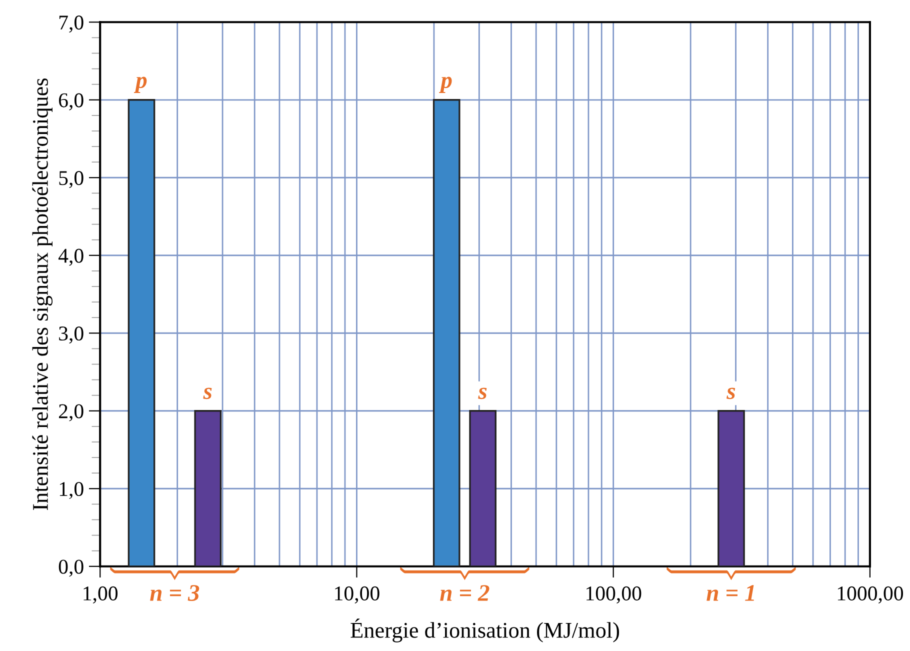 This screenshot has height=651, width=910. Describe the element at coordinates (71, 335) in the screenshot. I see `y-tick-label: 3,0` at that location.